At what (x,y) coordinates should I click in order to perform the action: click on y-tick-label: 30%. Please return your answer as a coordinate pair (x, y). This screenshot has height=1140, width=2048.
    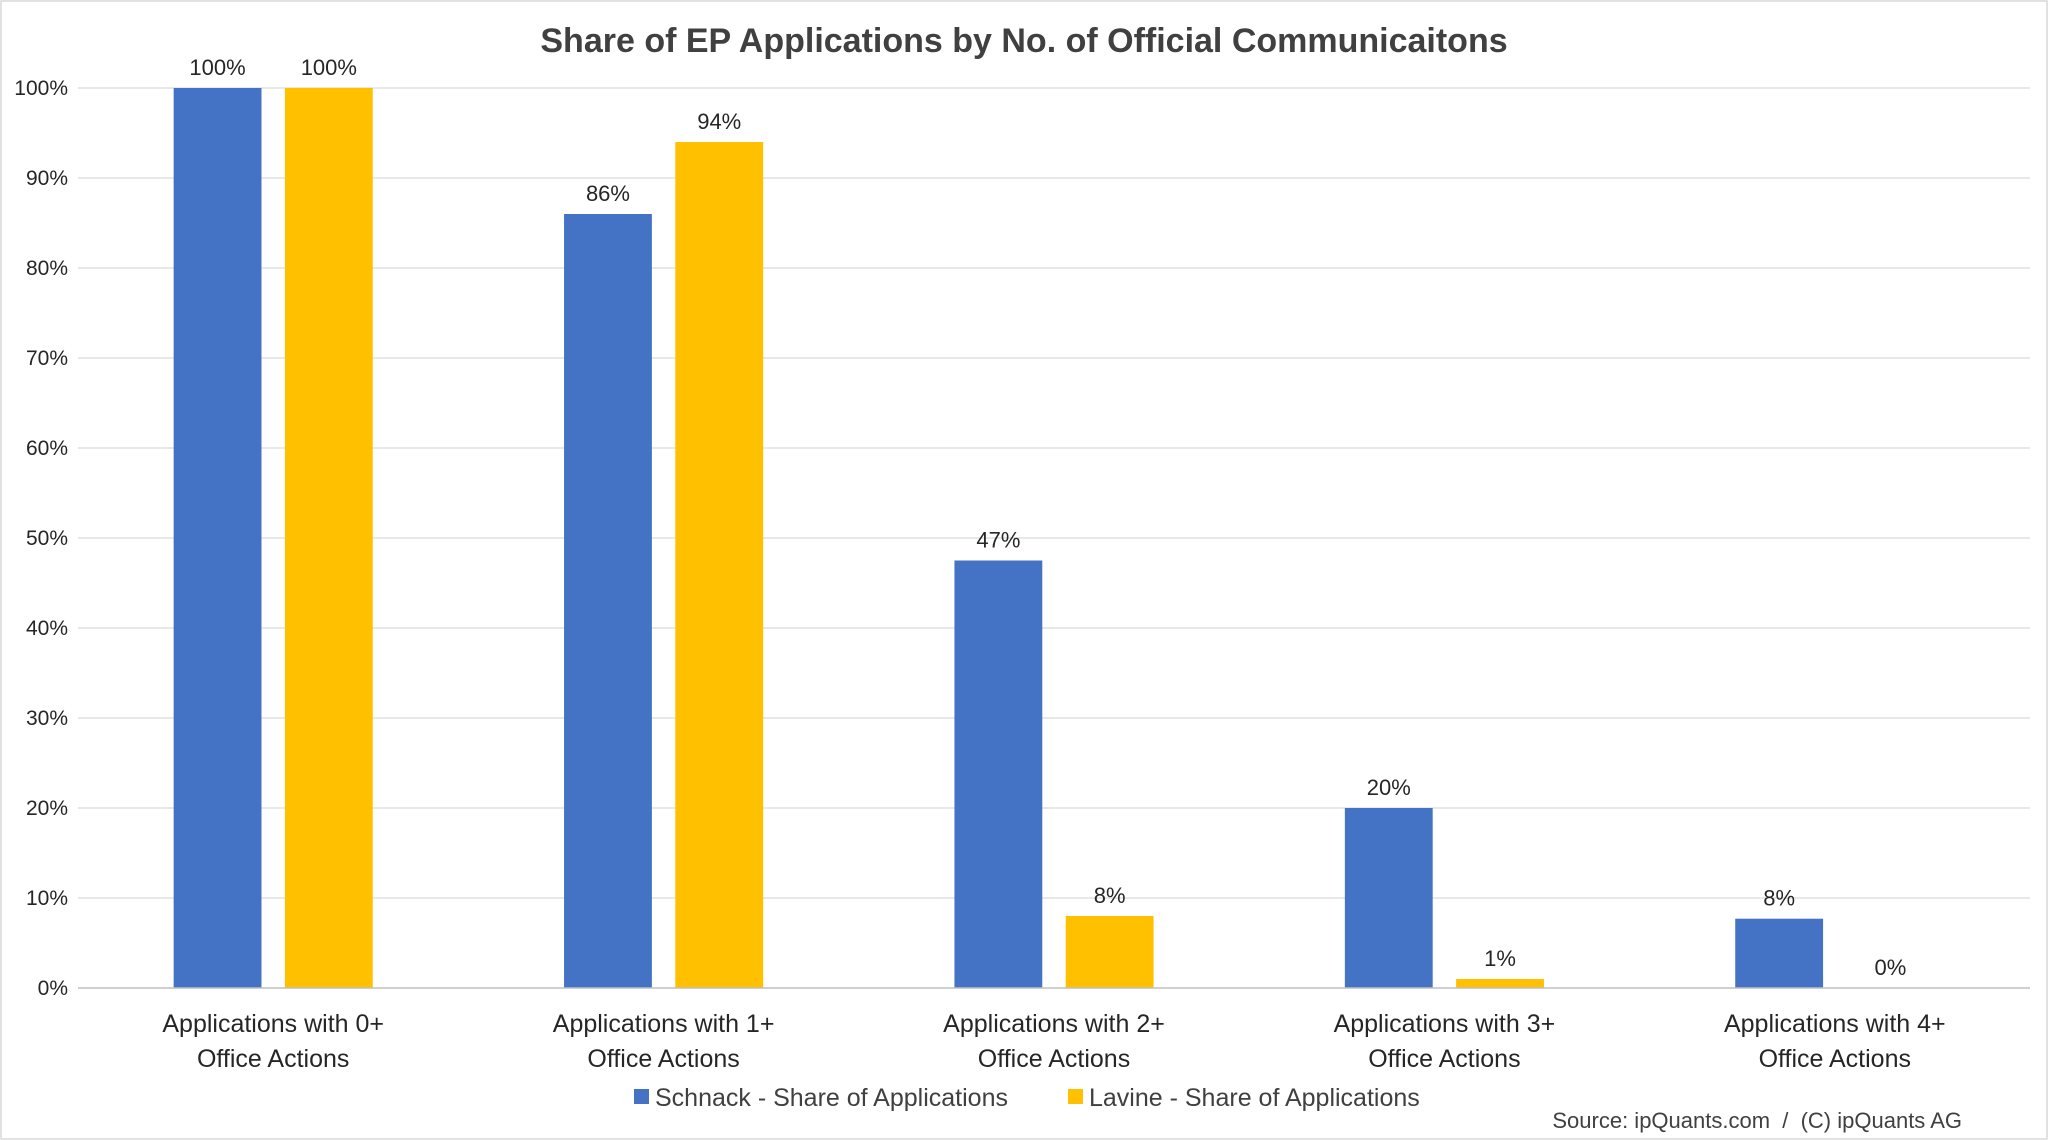
    Looking at the image, I should click on (47, 718).